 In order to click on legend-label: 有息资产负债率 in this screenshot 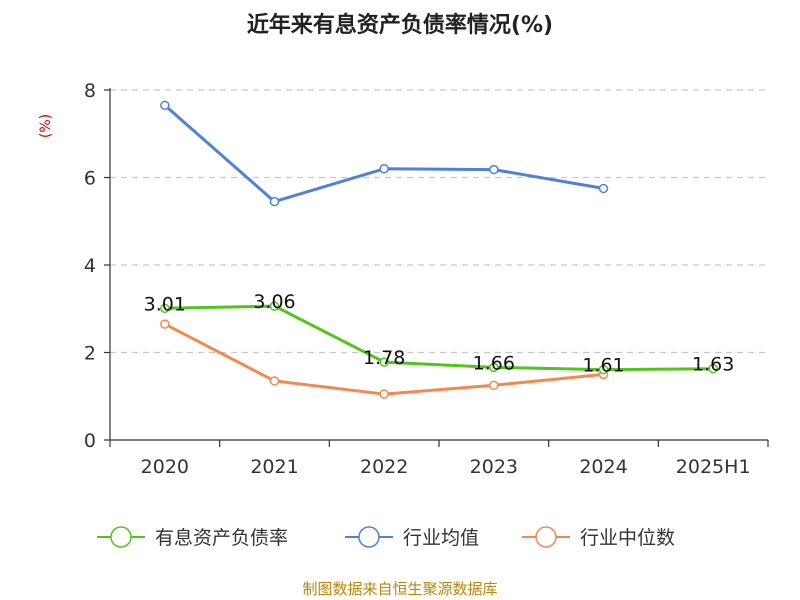, I will do `click(221, 538)`.